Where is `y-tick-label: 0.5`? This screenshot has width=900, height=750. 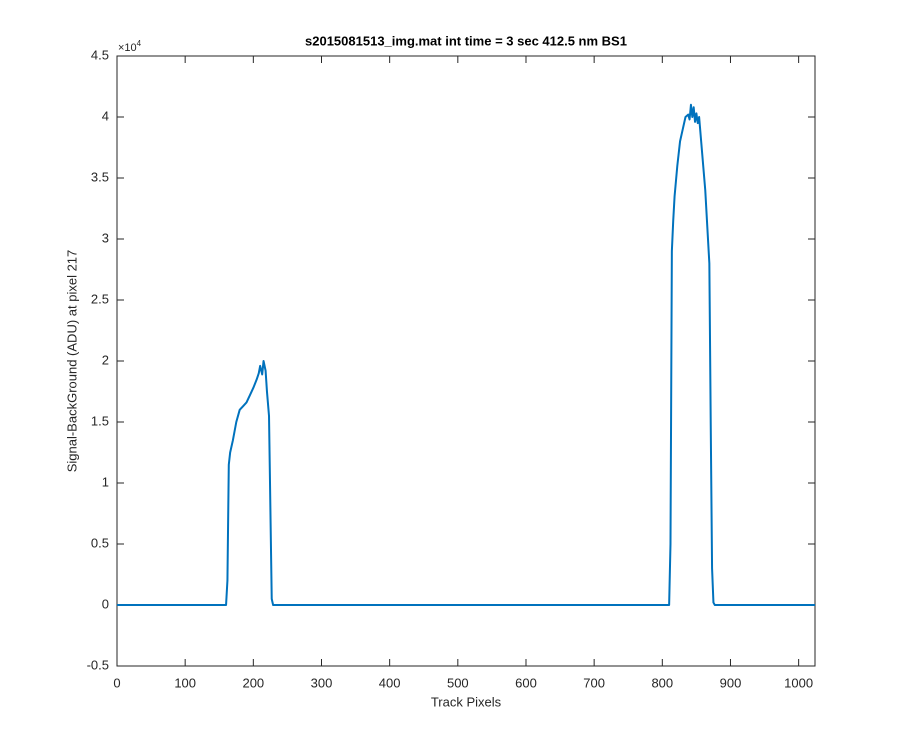
y-tick-label: 0.5 is located at coordinates (100, 542).